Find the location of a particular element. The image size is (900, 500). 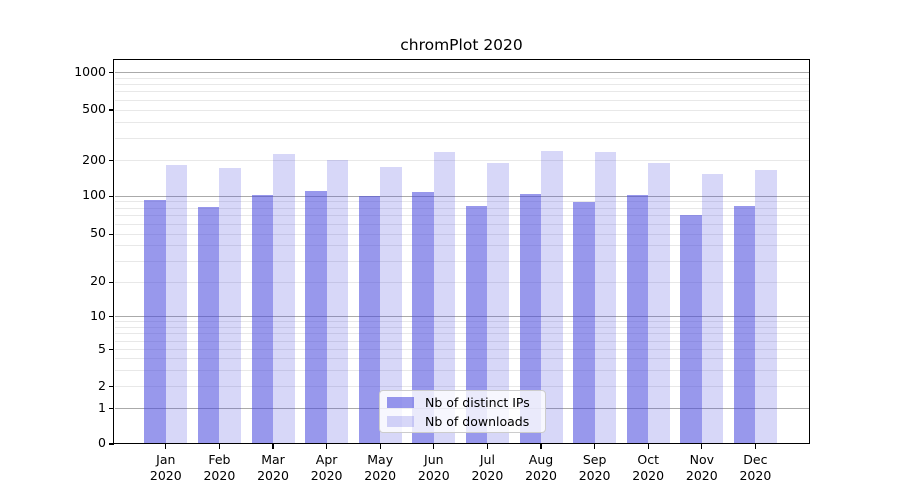

y-tick-label: 1000 is located at coordinates (90, 71).